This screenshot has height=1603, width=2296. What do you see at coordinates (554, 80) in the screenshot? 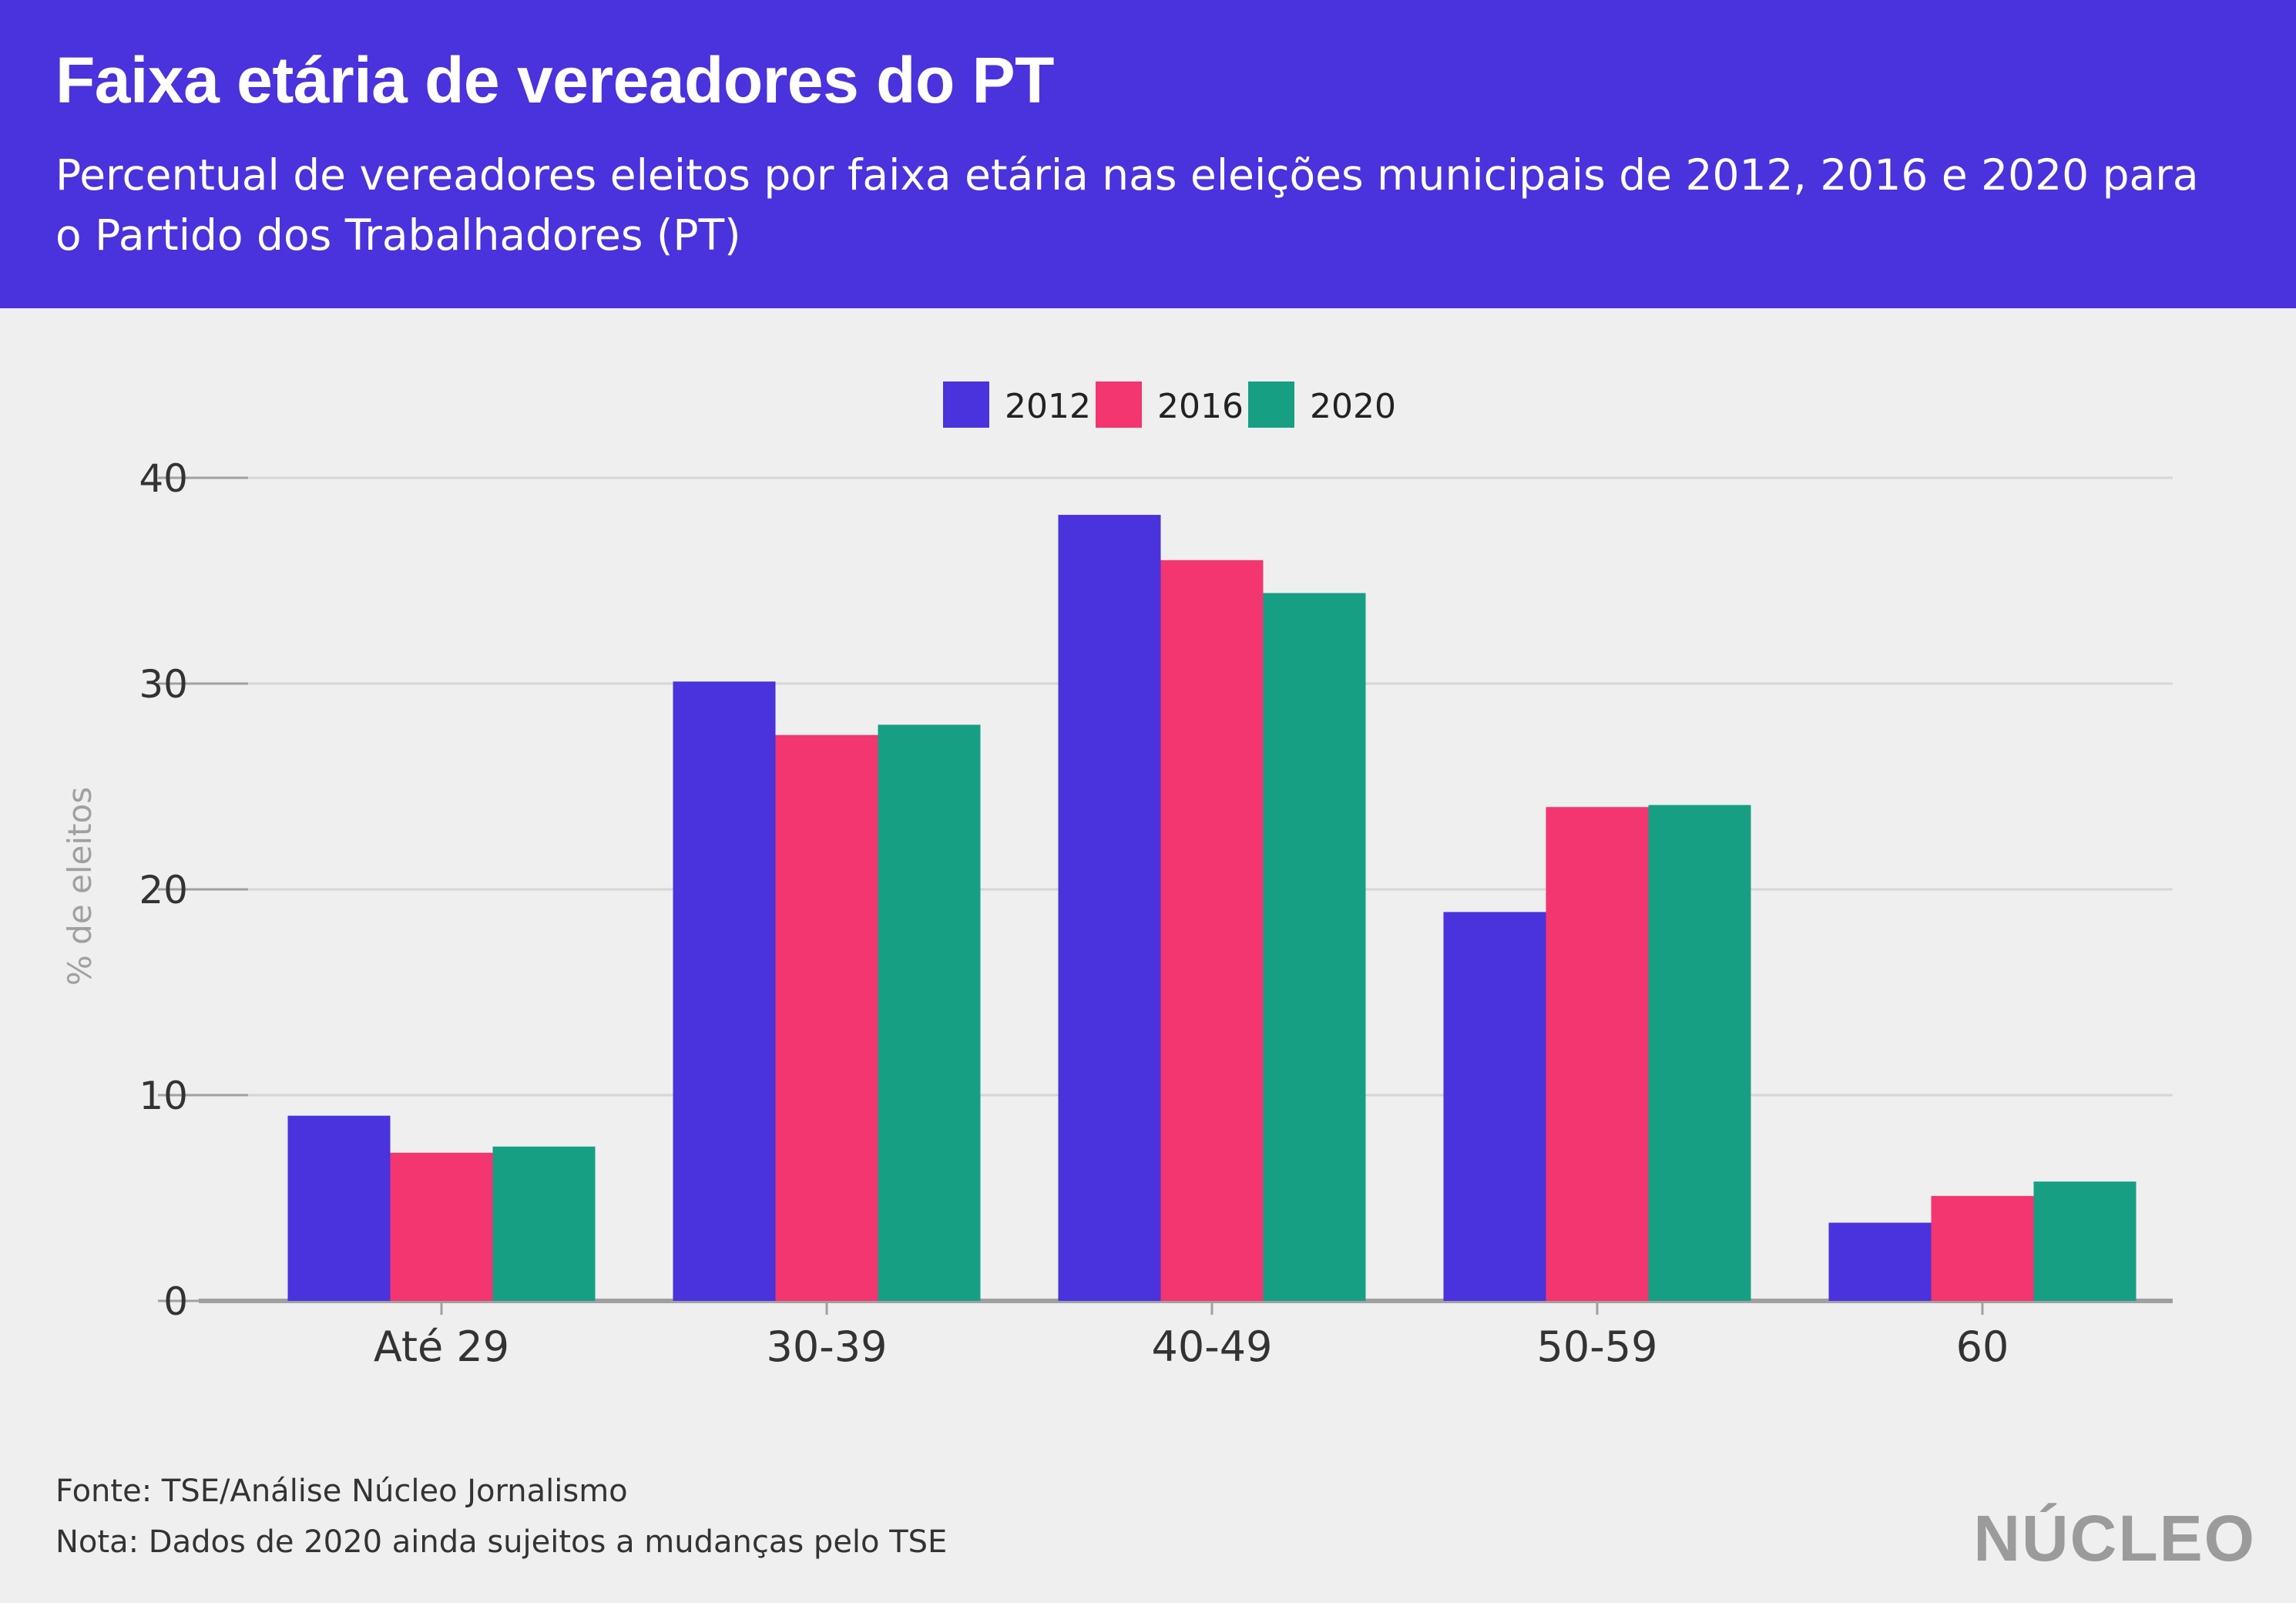
I see `chart-title: Faixa etária de vereadores do PT` at bounding box center [554, 80].